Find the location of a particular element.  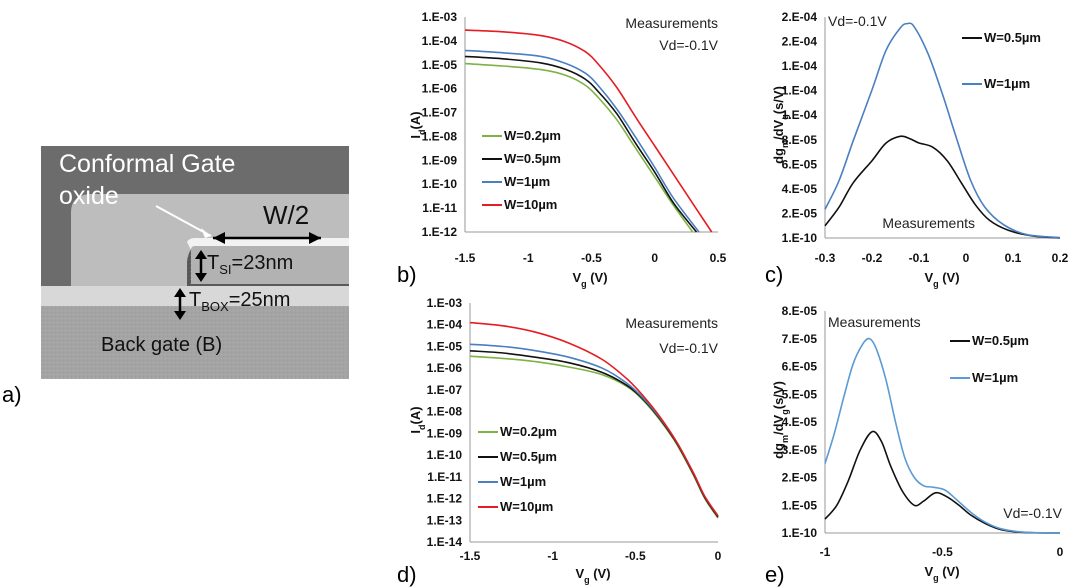

sem-label-width: W/2 is located at coordinates (286, 215).